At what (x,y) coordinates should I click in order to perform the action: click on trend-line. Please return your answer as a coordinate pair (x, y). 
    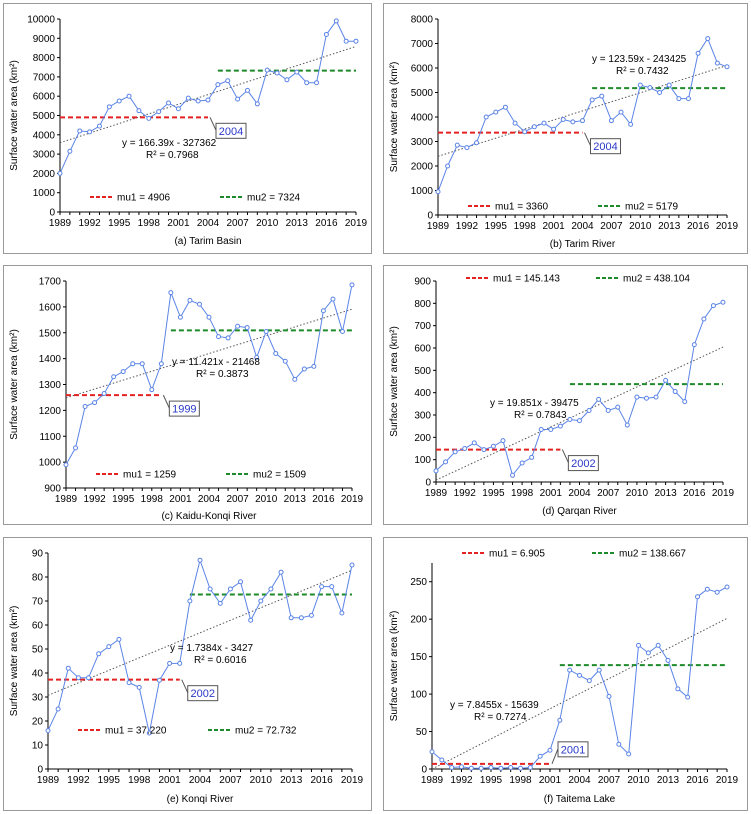
    Looking at the image, I should click on (582, 110).